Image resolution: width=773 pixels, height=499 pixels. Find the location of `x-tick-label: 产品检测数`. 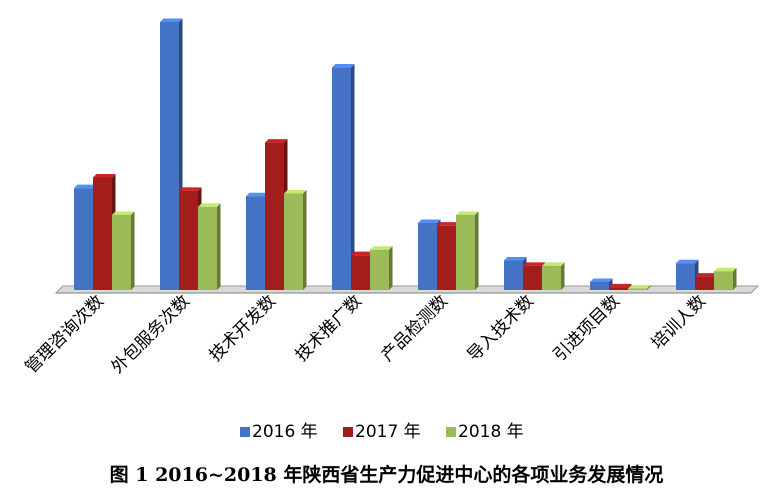

x-tick-label: 产品检测数 is located at coordinates (415, 328).